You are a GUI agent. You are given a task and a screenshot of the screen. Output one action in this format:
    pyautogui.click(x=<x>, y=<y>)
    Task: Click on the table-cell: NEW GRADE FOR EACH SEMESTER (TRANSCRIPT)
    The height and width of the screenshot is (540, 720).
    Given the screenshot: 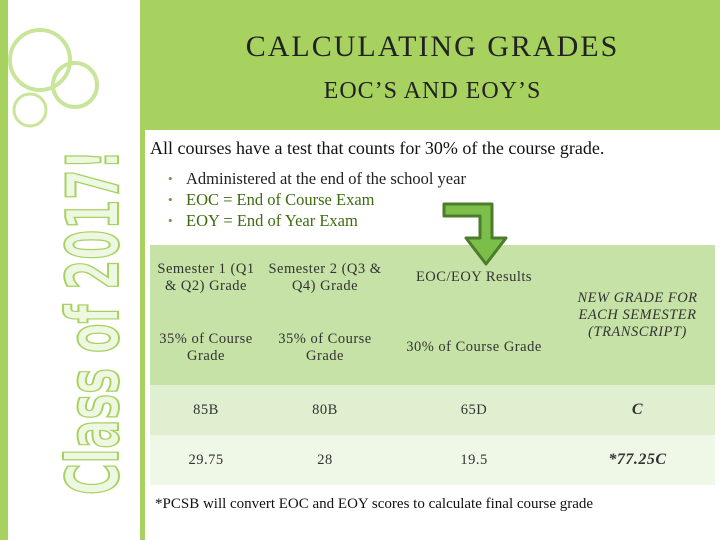 What is the action you would take?
    pyautogui.click(x=637, y=315)
    